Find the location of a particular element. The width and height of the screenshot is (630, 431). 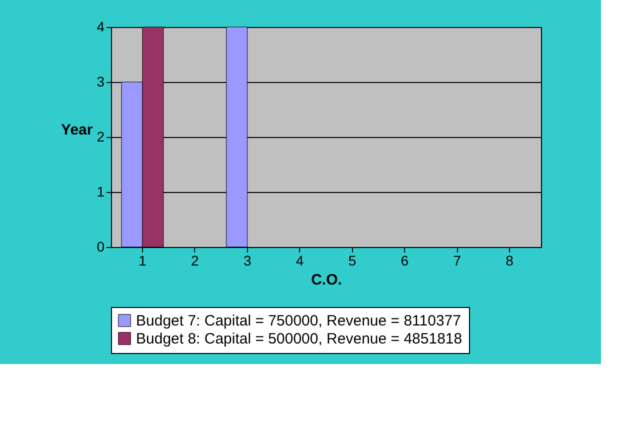

x-tick-label: 4 is located at coordinates (300, 260).